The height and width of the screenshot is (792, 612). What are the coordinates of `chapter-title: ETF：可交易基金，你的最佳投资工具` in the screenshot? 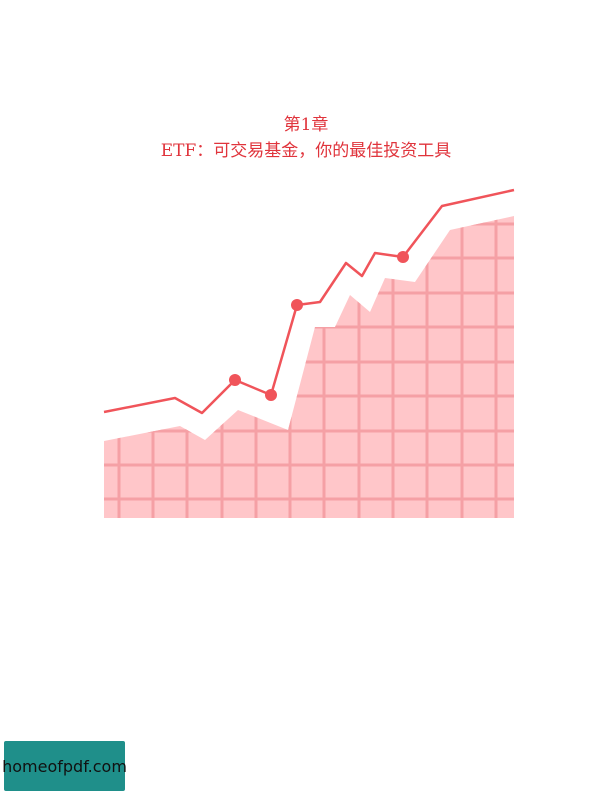 It's located at (306, 151).